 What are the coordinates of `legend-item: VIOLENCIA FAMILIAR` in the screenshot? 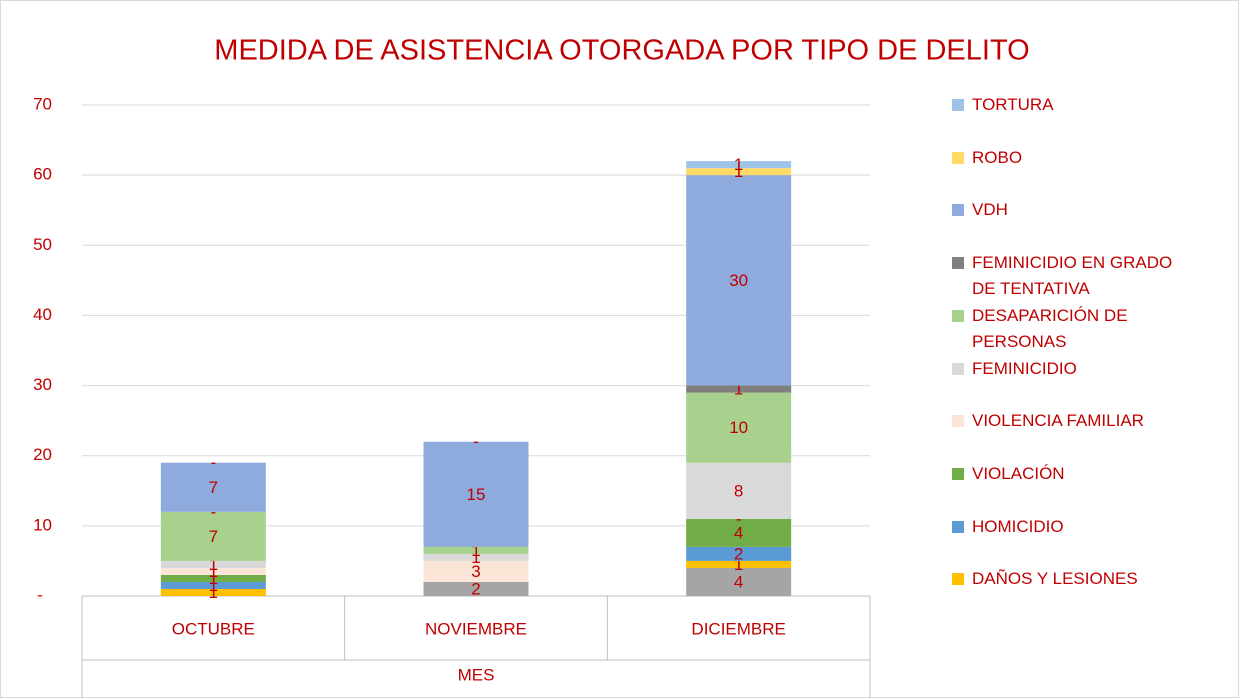 It's located at (1072, 421).